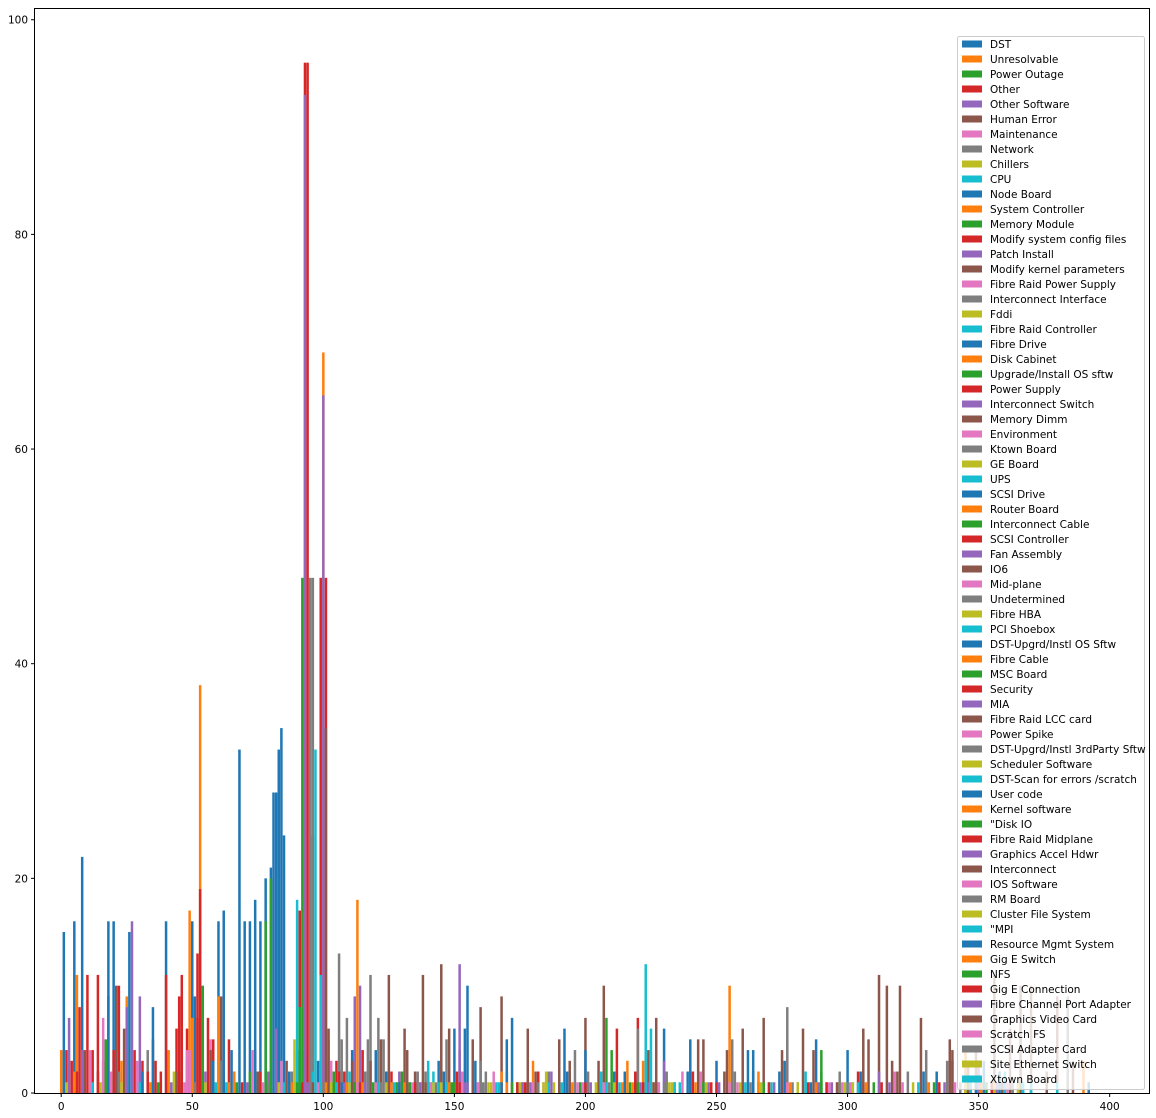  Describe the element at coordinates (1048, 300) in the screenshot. I see `legend-label: Interconnect Interface` at that location.